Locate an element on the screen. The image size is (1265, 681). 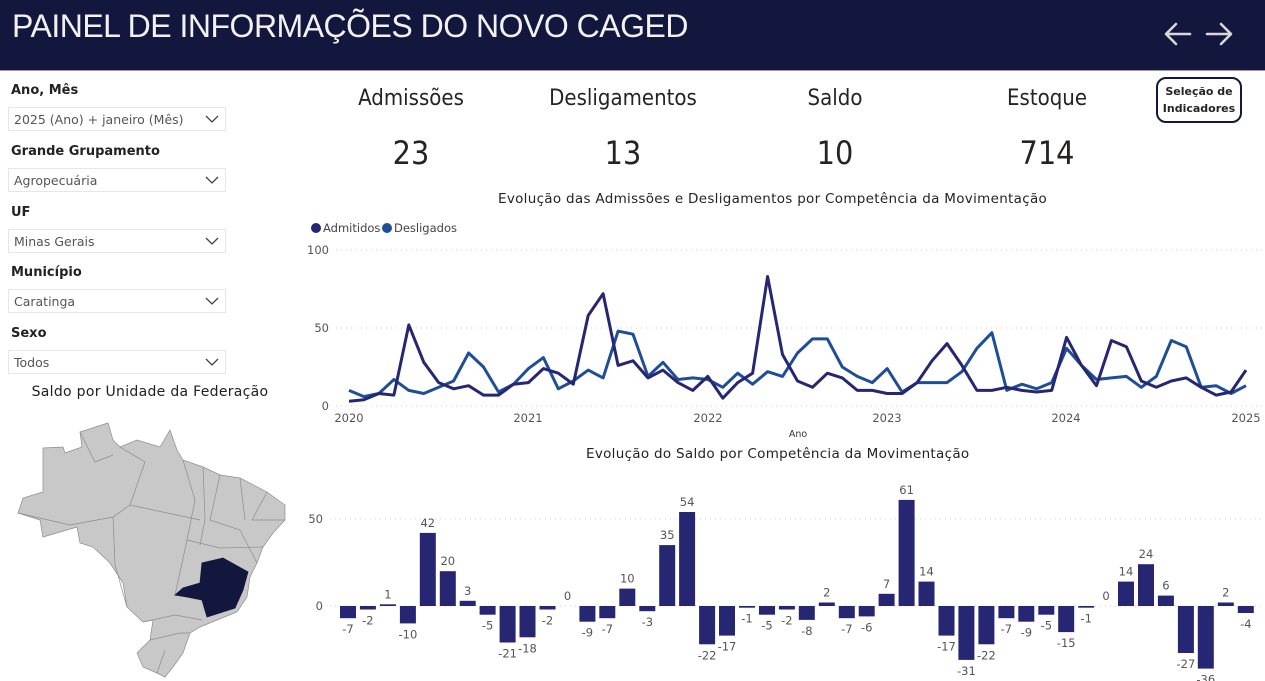
series-line-admitidos is located at coordinates (798, 339).